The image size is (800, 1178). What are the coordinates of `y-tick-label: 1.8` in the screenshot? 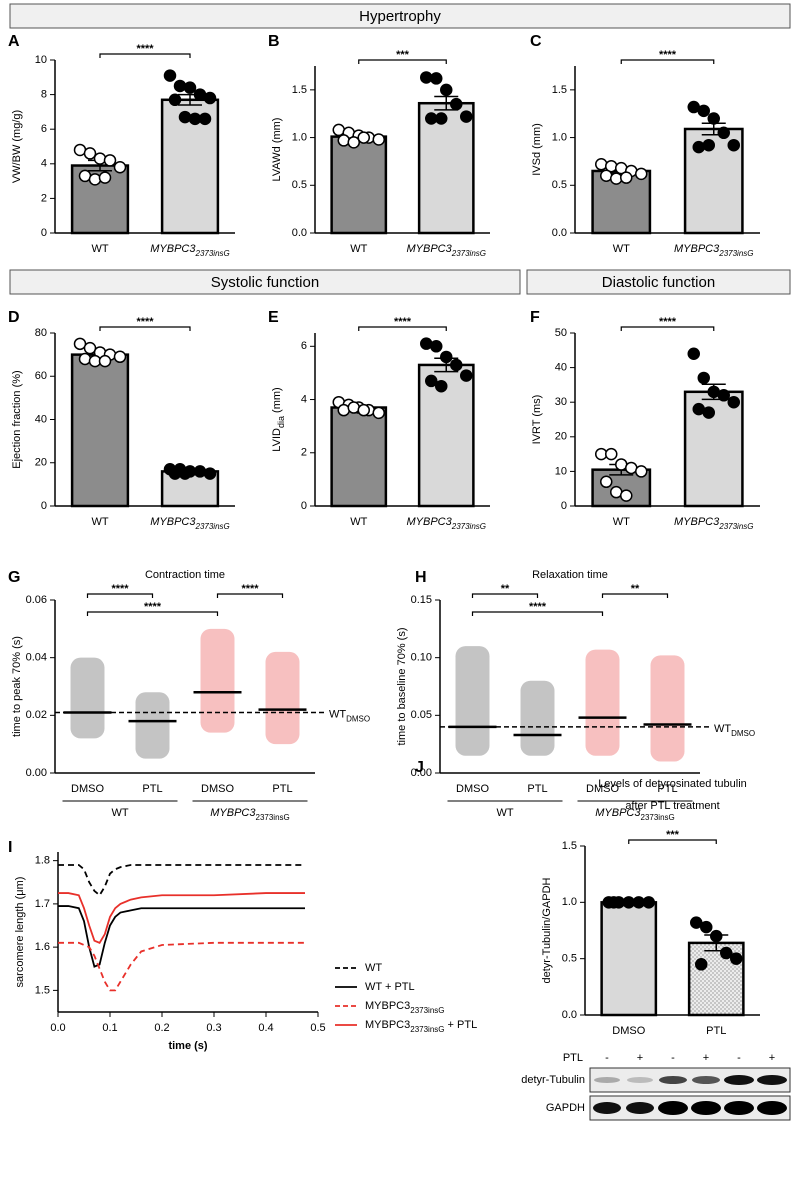 It's located at (42, 861).